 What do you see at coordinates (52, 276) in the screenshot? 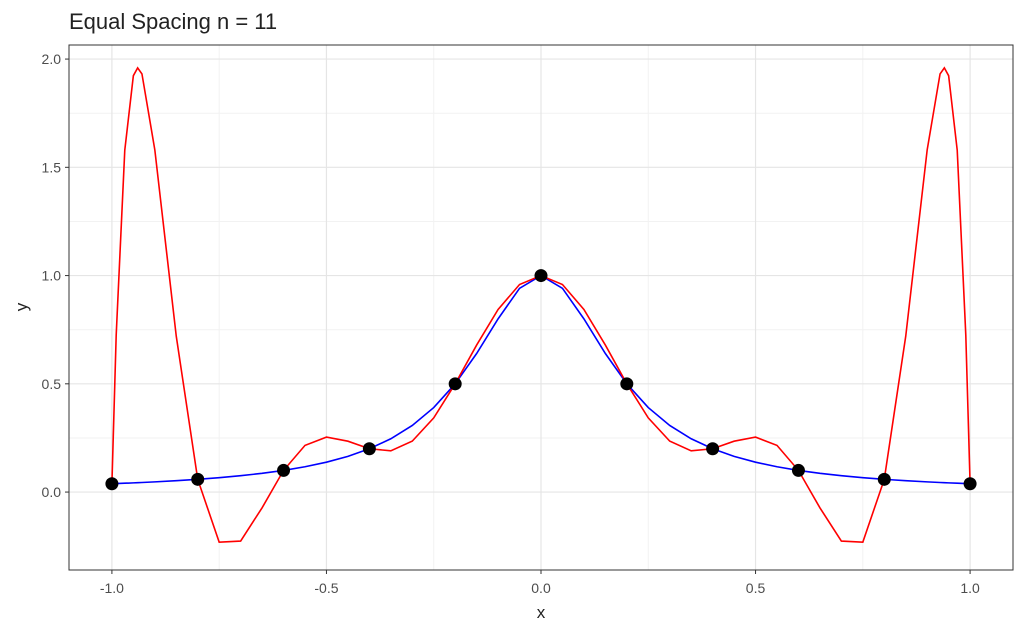
I see `y-tick-label: 1.0` at bounding box center [52, 276].